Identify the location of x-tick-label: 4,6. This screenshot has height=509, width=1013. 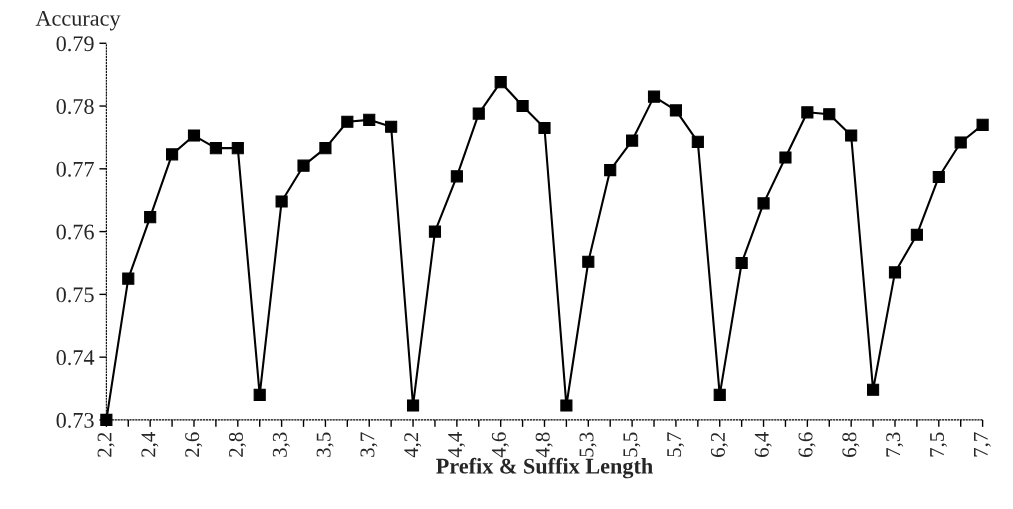
(500, 445).